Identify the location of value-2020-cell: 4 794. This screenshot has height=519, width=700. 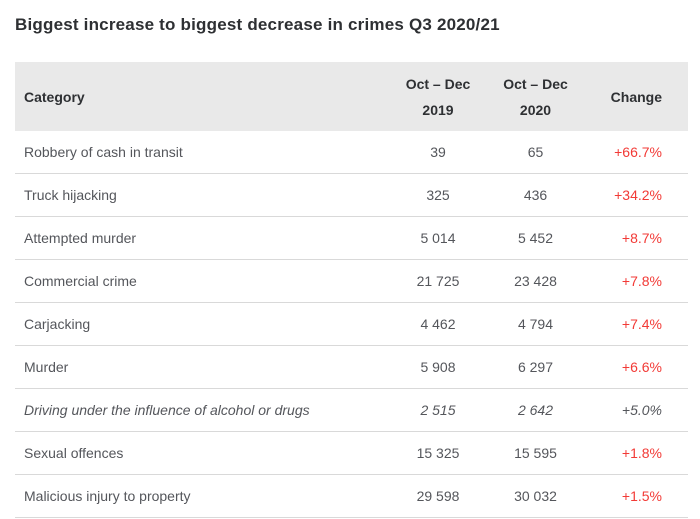
(535, 324).